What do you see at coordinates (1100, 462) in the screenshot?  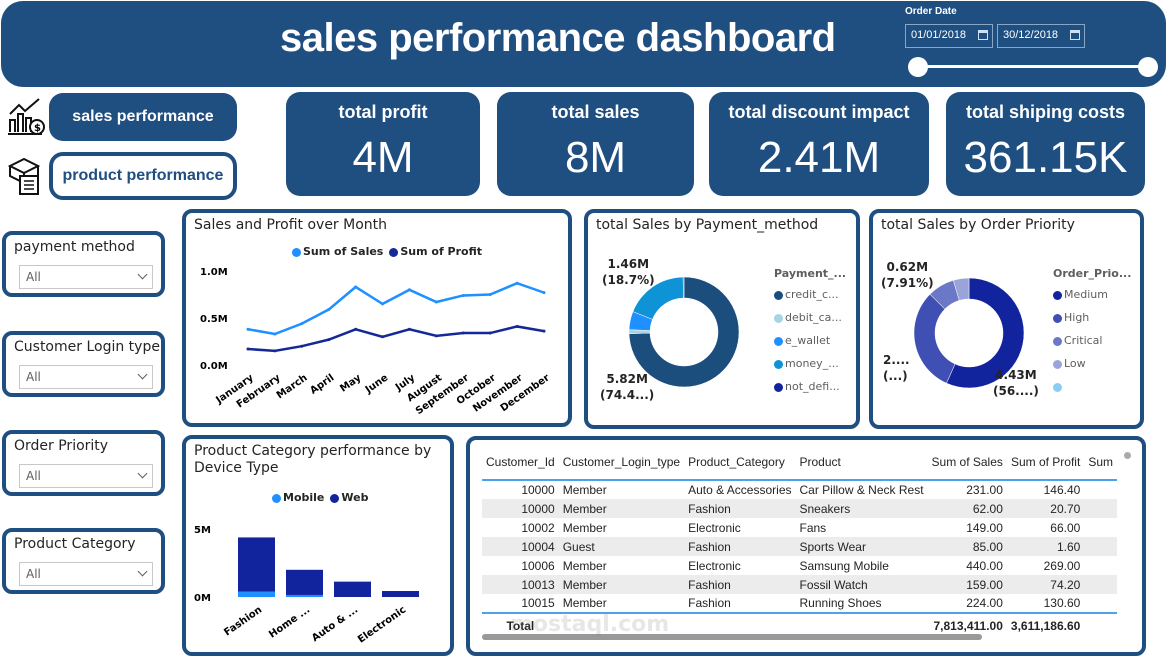 I see `column-header: Sum` at bounding box center [1100, 462].